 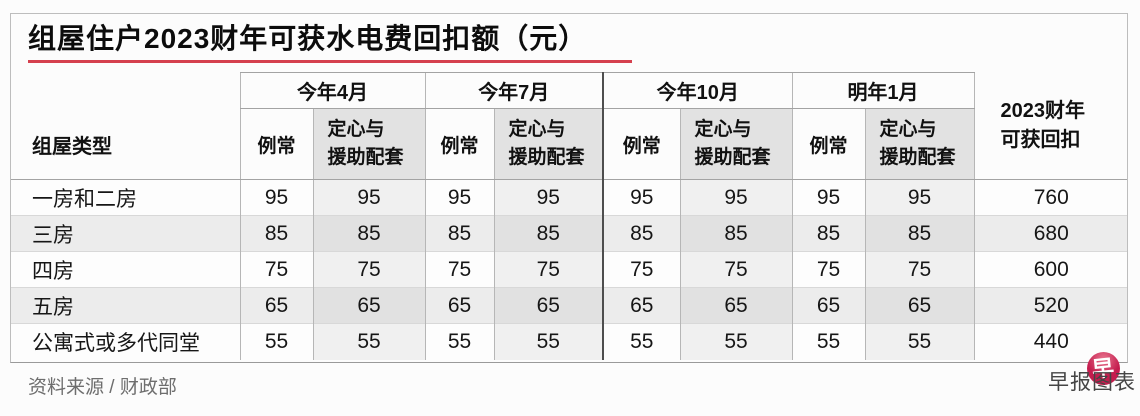 I want to click on subheader-regular-jul: 例常, so click(x=459, y=144).